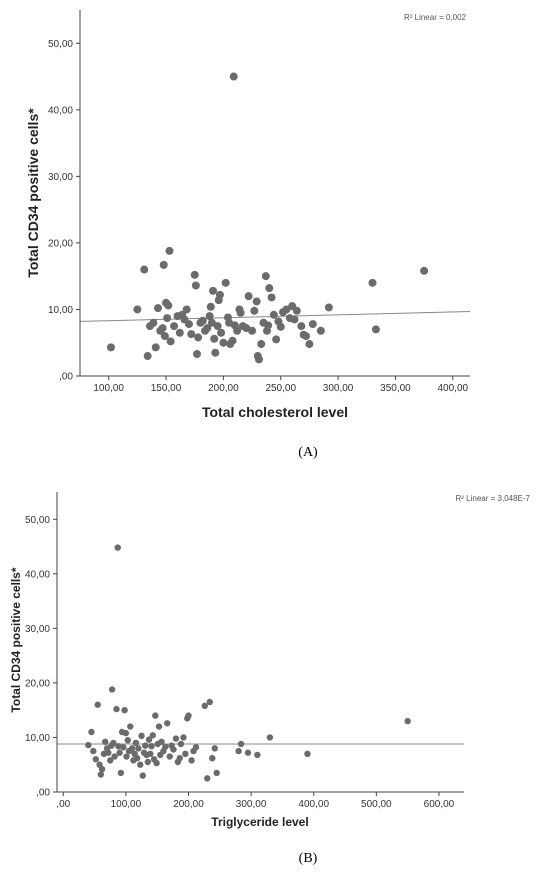 This screenshot has height=874, width=550. What do you see at coordinates (308, 858) in the screenshot?
I see `chart-b-panel-label: (B)` at bounding box center [308, 858].